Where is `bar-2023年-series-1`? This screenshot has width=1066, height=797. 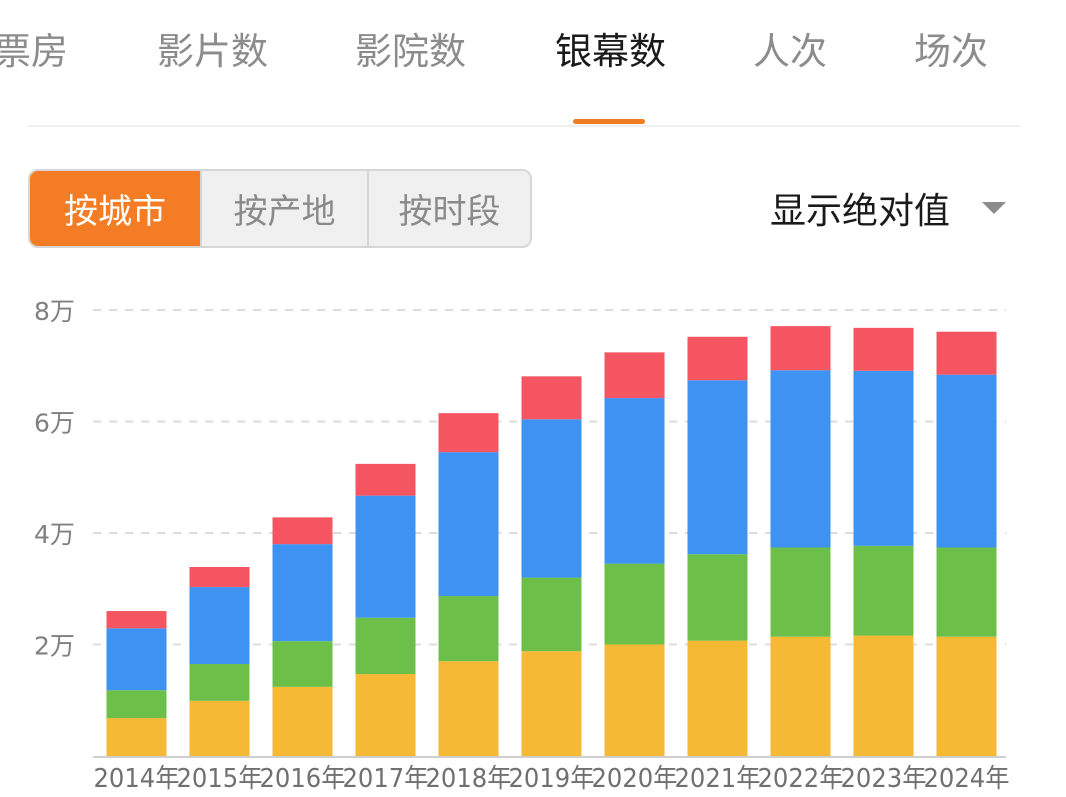 bar-2023年-series-1 is located at coordinates (883, 695).